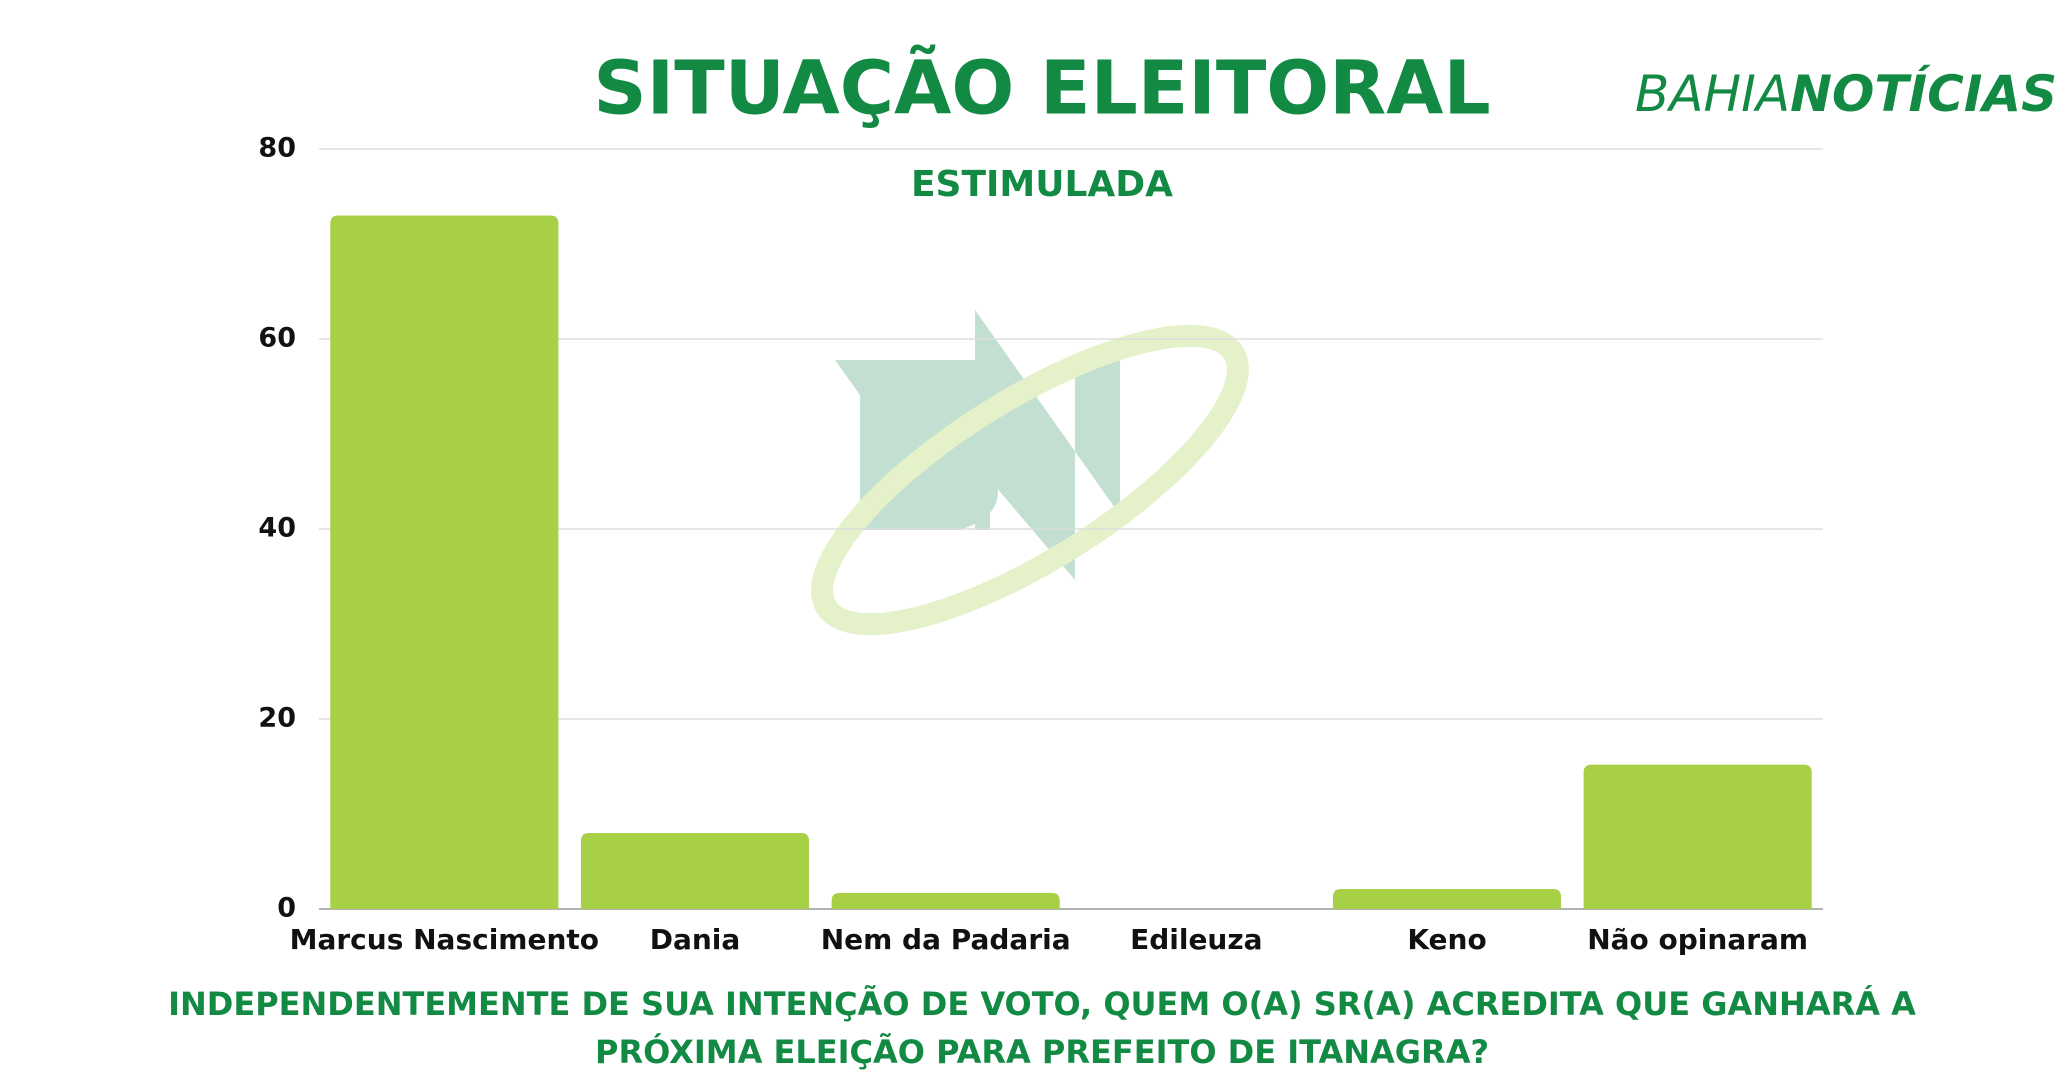 Image resolution: width=2057 pixels, height=1080 pixels. Describe the element at coordinates (946, 939) in the screenshot. I see `x-tick-label: Nem da Padaria` at that location.